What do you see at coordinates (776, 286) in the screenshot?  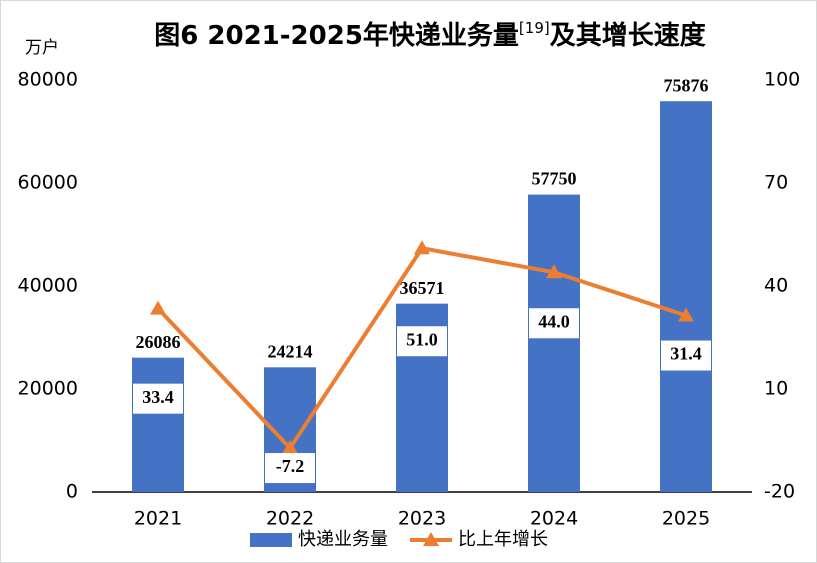 I see `y2-tick-label: 40` at bounding box center [776, 286].